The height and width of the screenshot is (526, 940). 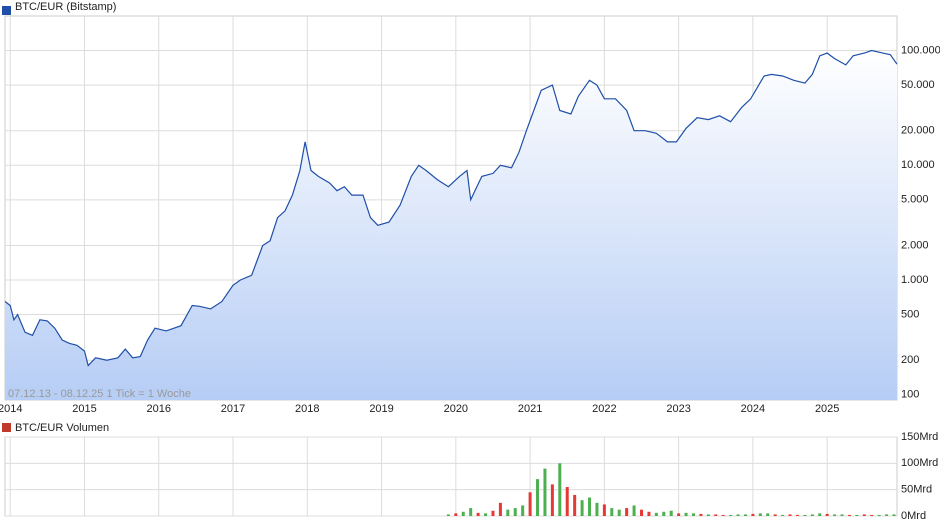 What do you see at coordinates (920, 50) in the screenshot?
I see `y-tick-label: 100.000` at bounding box center [920, 50].